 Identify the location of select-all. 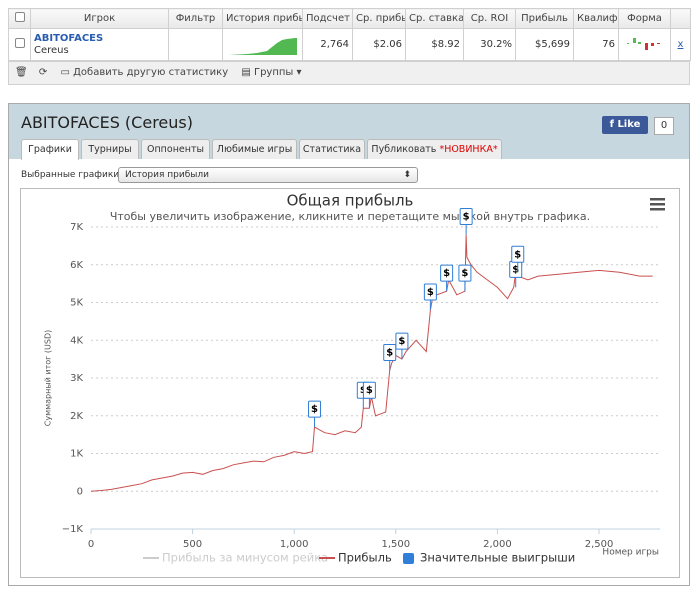
(19, 18).